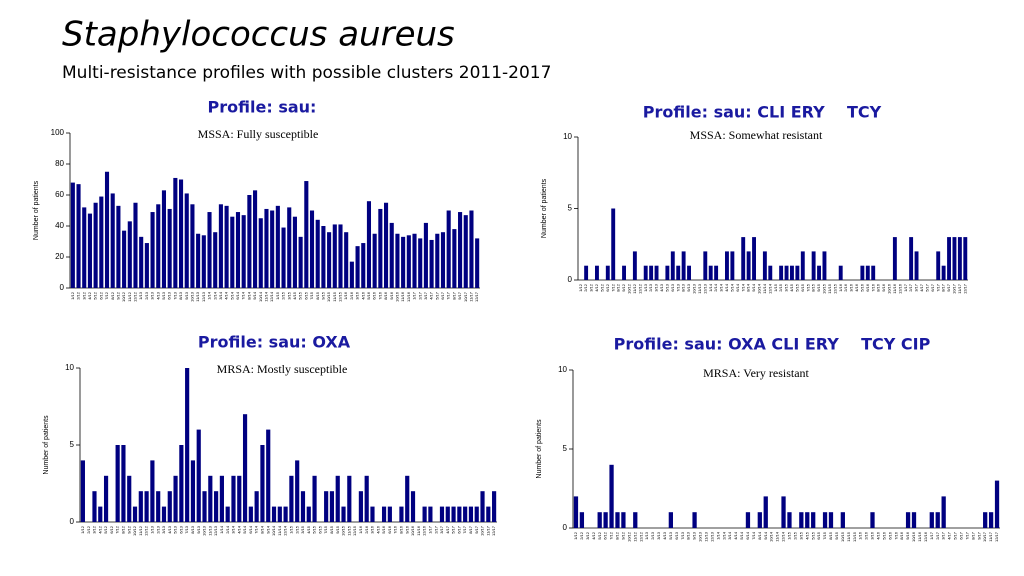  I want to click on x-tick-label: 1/12, so click(575, 535).